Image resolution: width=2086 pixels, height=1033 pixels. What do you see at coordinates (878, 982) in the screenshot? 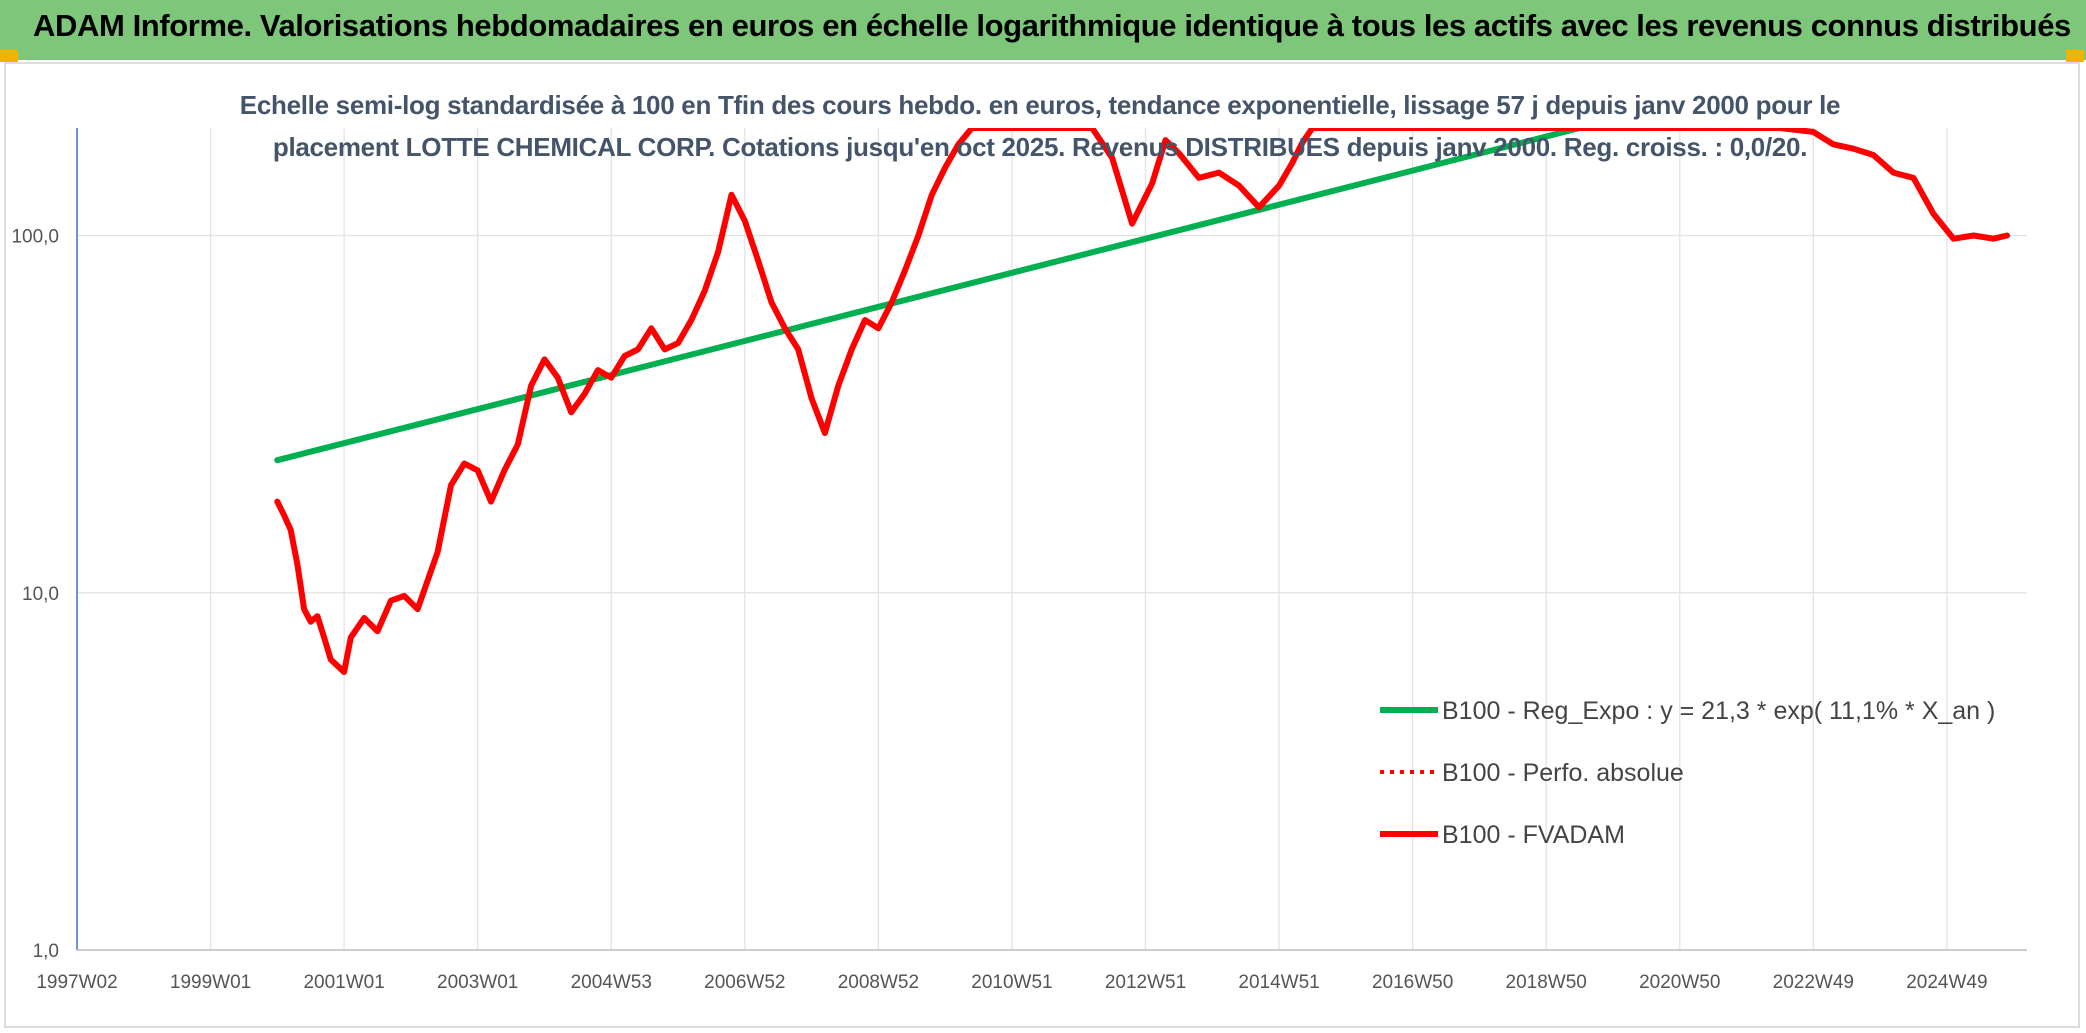
I see `x-tick-label: 2008W52` at bounding box center [878, 982].